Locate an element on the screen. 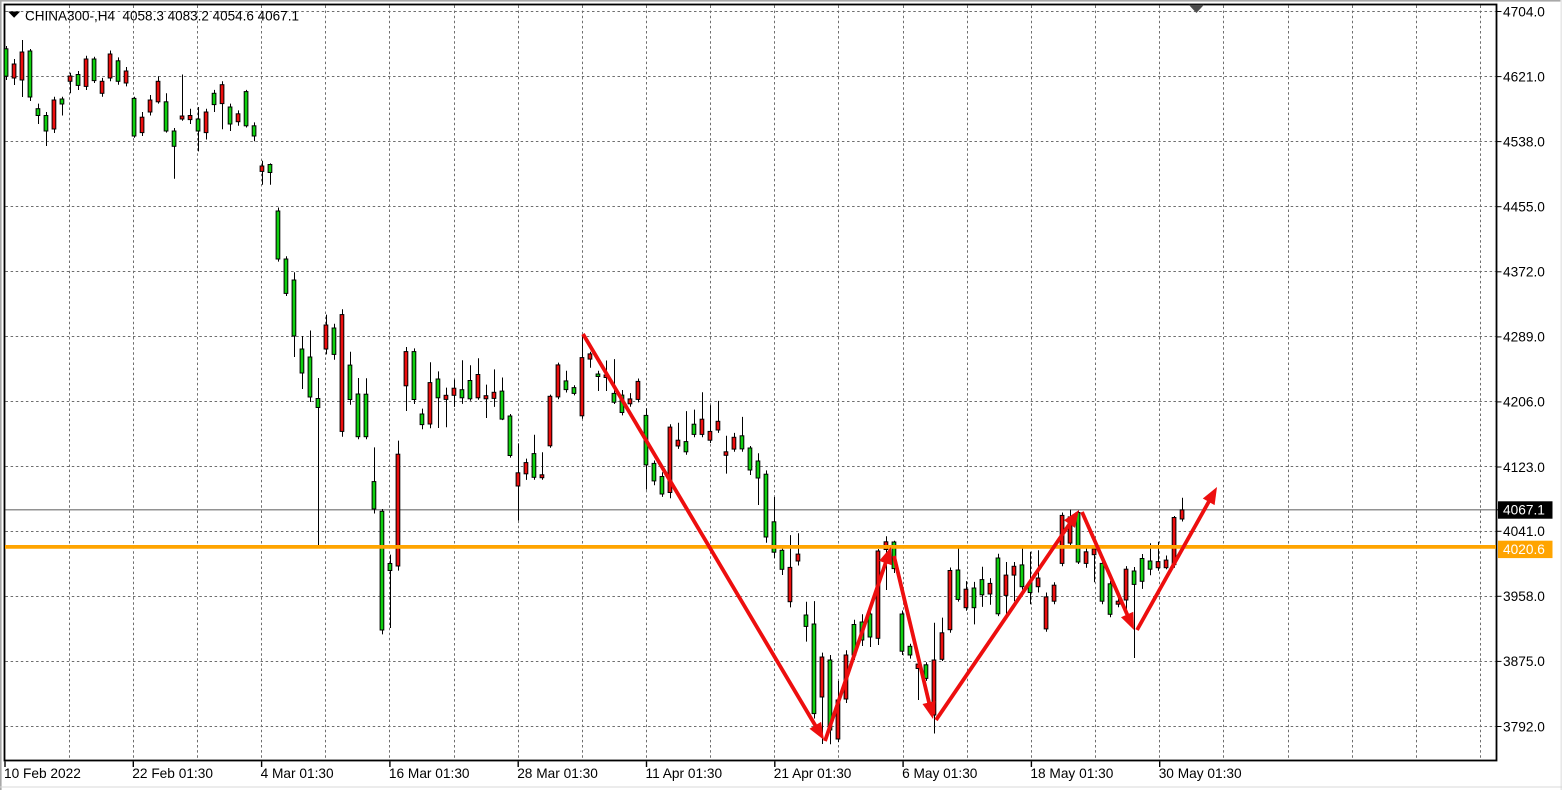 The height and width of the screenshot is (795, 1562). svg-text: 4289.0 is located at coordinates (1524, 337).